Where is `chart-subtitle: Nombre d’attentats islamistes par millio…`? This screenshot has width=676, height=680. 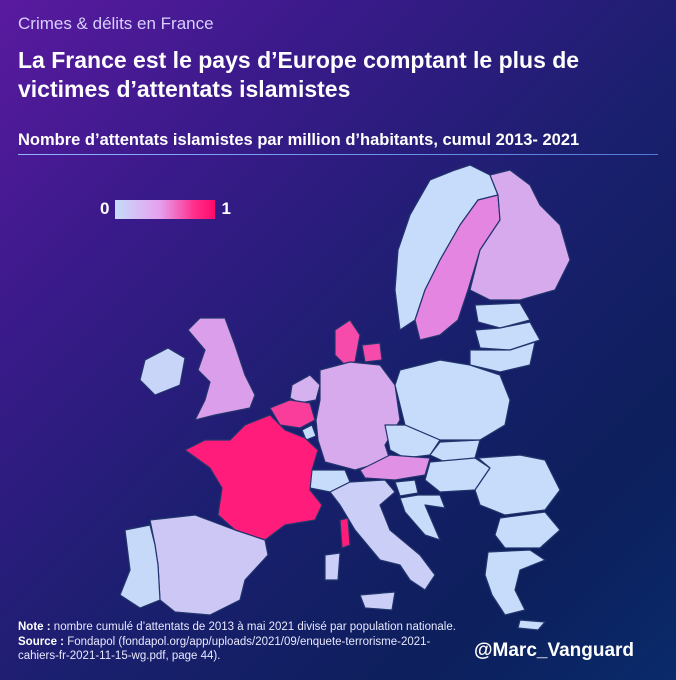
chart-subtitle: Nombre d’attentats islamistes par millio… is located at coordinates (299, 140).